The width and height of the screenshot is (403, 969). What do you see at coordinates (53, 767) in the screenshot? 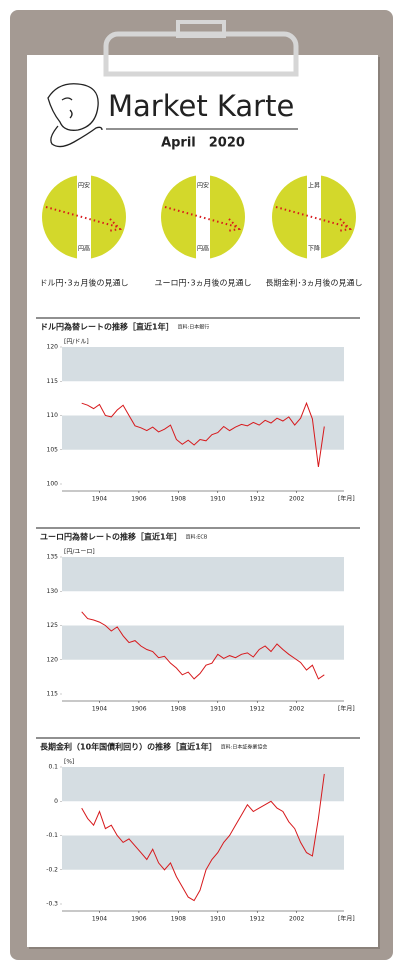
I see `y-tick-label: 0.1` at bounding box center [53, 767].